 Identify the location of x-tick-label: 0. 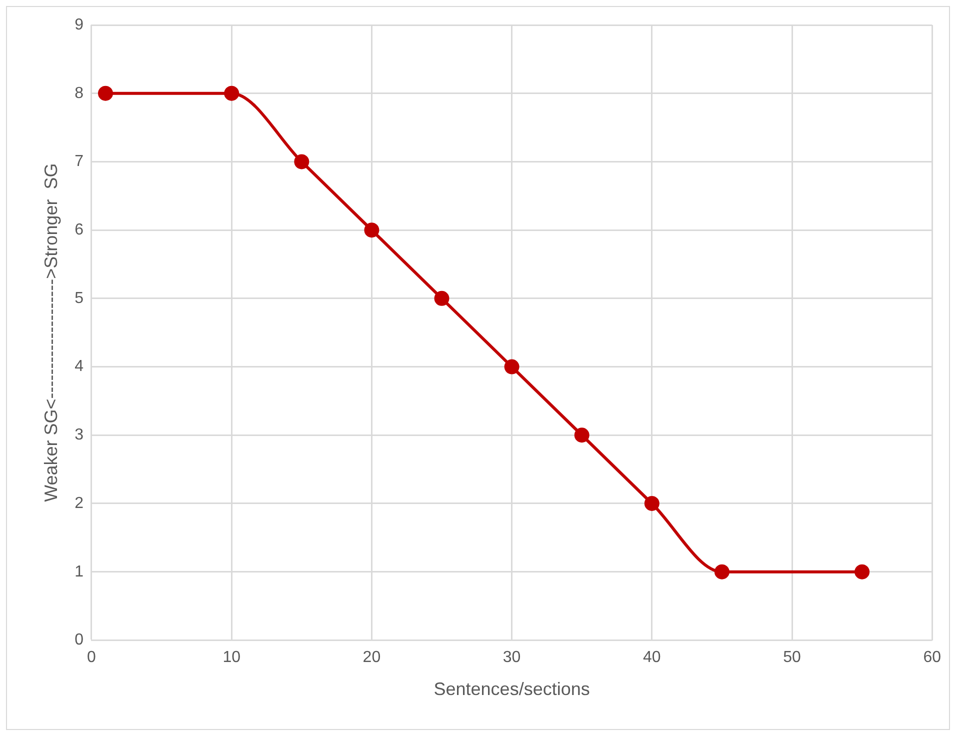
(91, 657).